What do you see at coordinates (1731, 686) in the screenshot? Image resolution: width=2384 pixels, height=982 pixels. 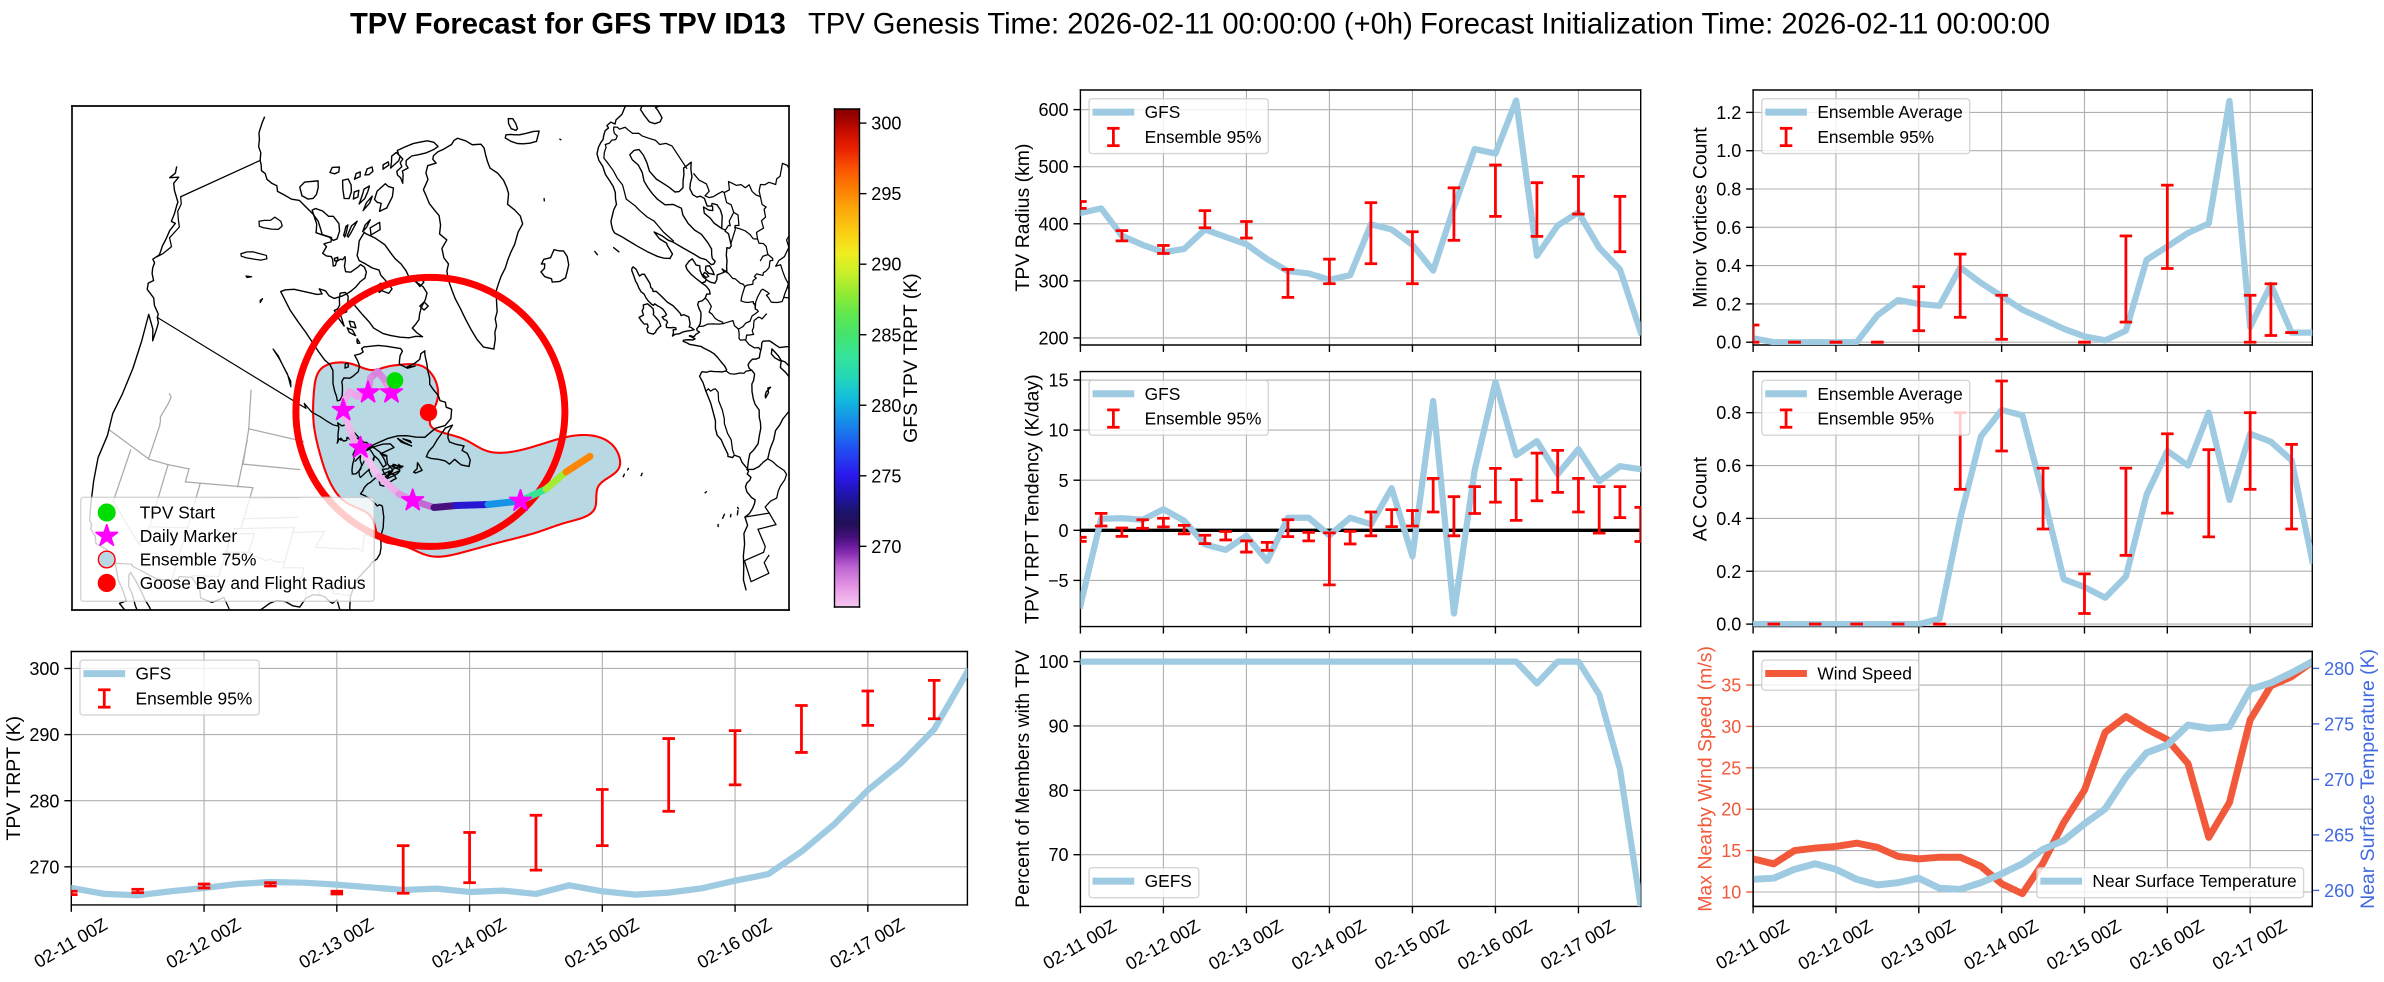 I see `svg-text: 35` at bounding box center [1731, 686].